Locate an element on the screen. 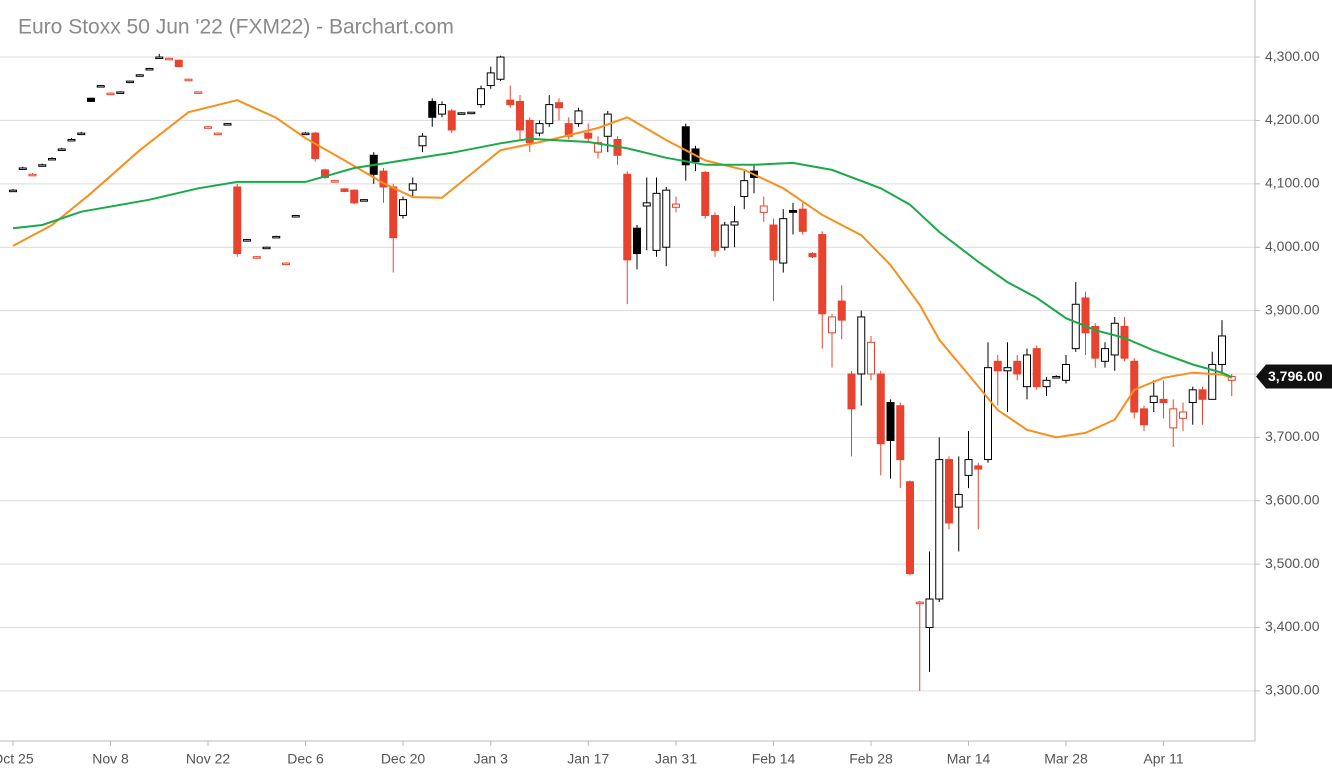 This screenshot has width=1332, height=774. x-tick-label: Jan 3 is located at coordinates (491, 759).